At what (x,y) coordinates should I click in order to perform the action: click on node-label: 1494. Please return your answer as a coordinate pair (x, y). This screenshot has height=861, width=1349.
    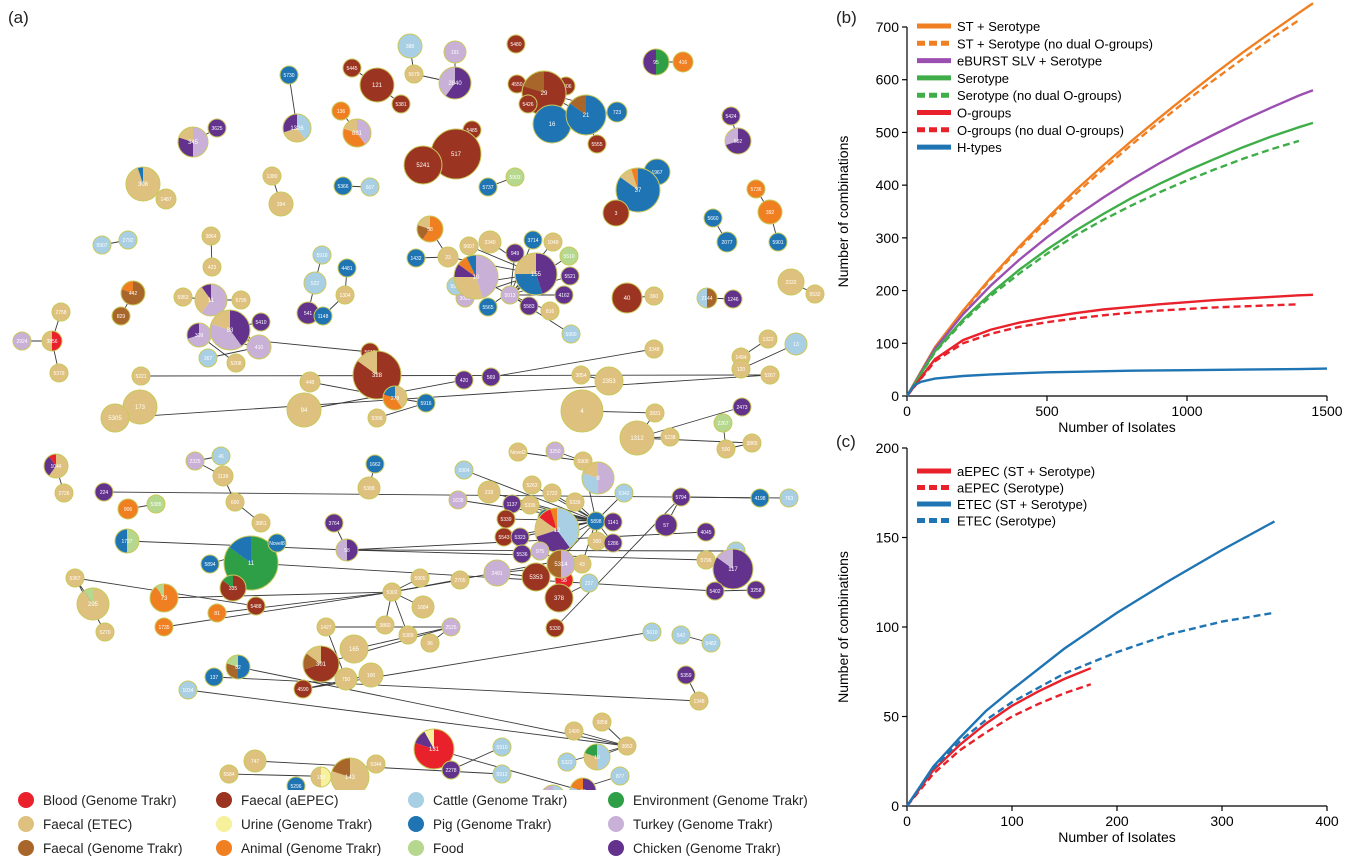
    Looking at the image, I should click on (740, 358).